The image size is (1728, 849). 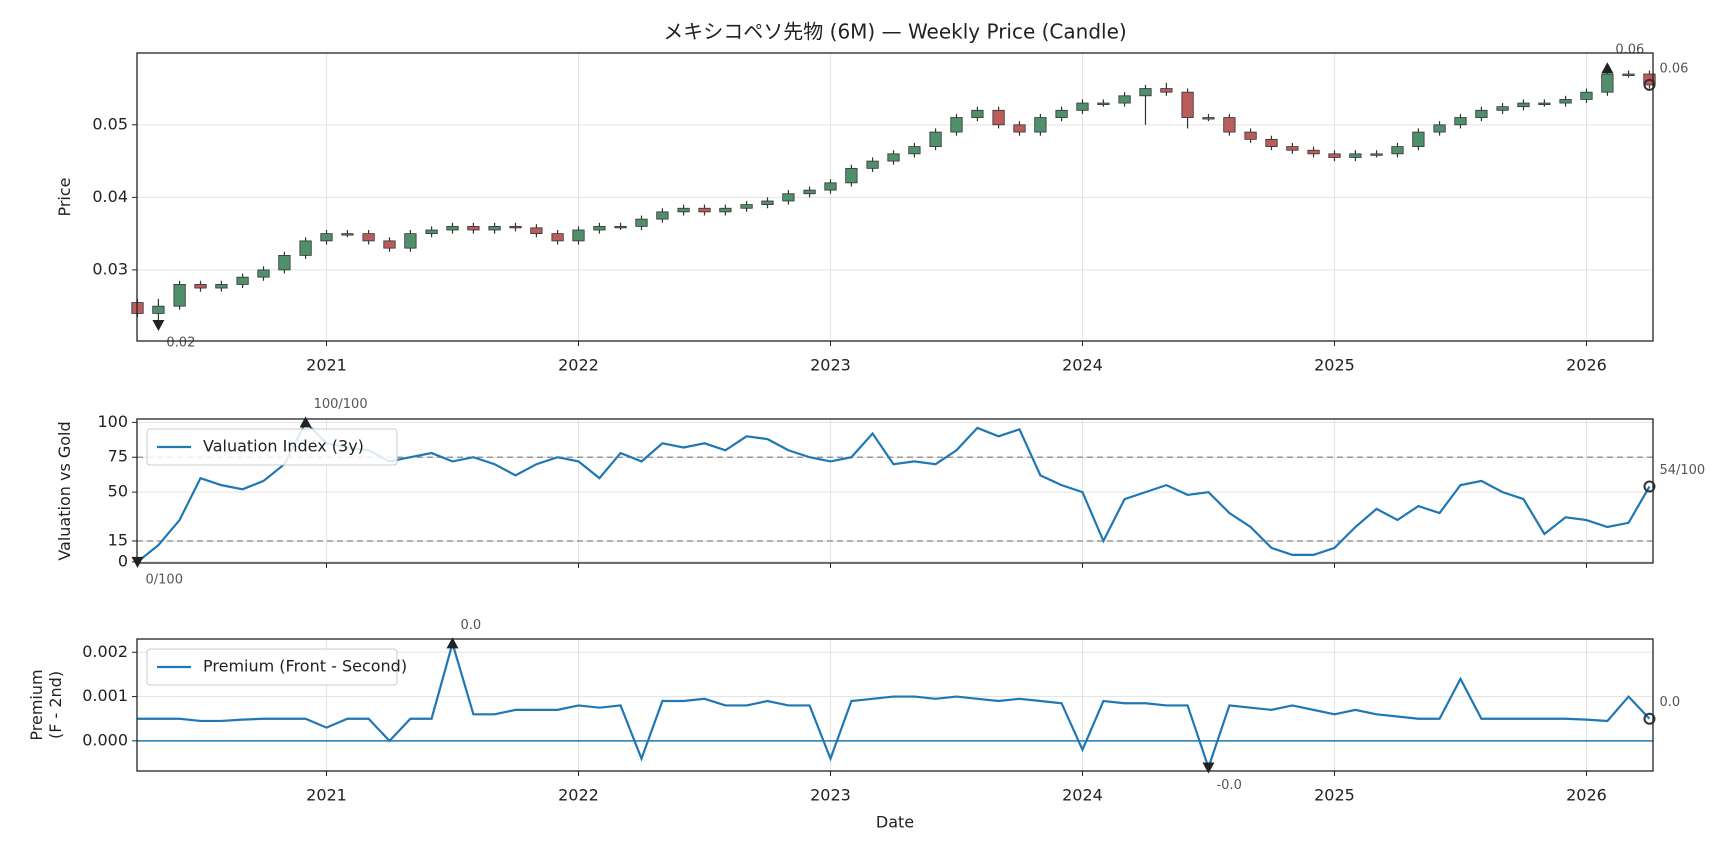 I want to click on annotation: 54/100, so click(x=1682, y=470).